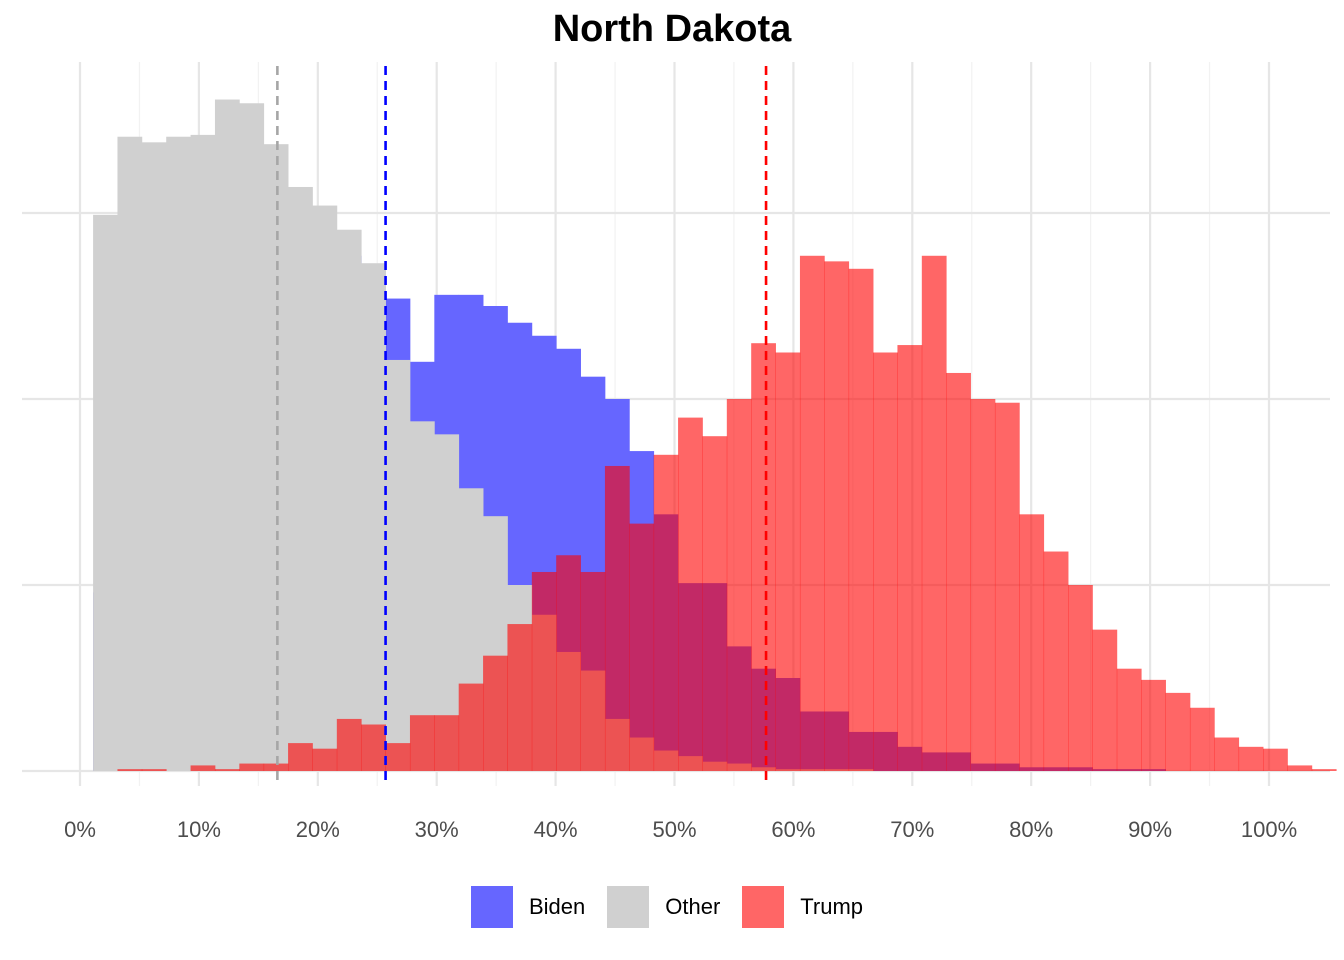 This screenshot has width=1344, height=960. I want to click on legend: Biden Other Trump, so click(672, 907).